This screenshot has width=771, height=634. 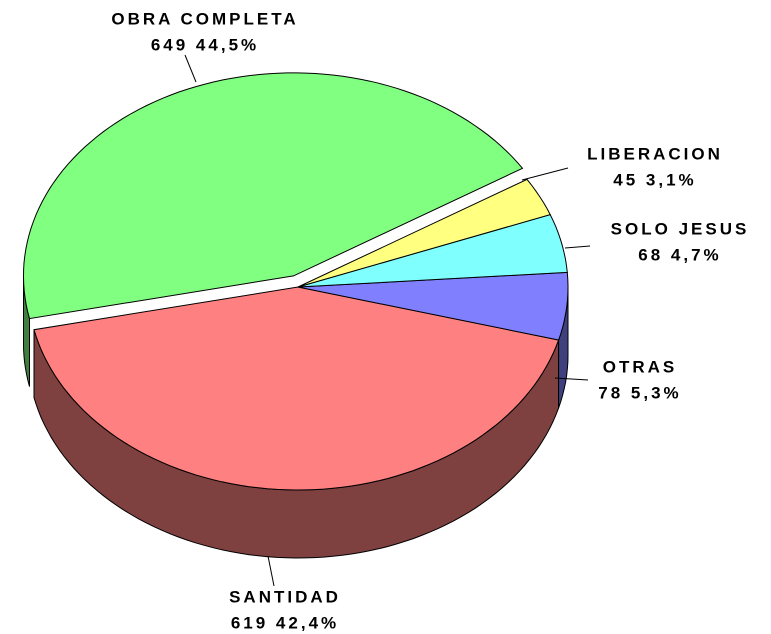 I want to click on value-label: 619 42,4%, so click(x=285, y=622).